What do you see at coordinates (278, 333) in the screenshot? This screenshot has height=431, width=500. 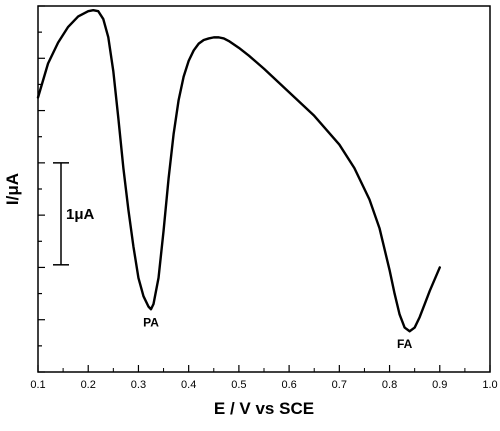 I see `peak-annotations: PA FA` at bounding box center [278, 333].